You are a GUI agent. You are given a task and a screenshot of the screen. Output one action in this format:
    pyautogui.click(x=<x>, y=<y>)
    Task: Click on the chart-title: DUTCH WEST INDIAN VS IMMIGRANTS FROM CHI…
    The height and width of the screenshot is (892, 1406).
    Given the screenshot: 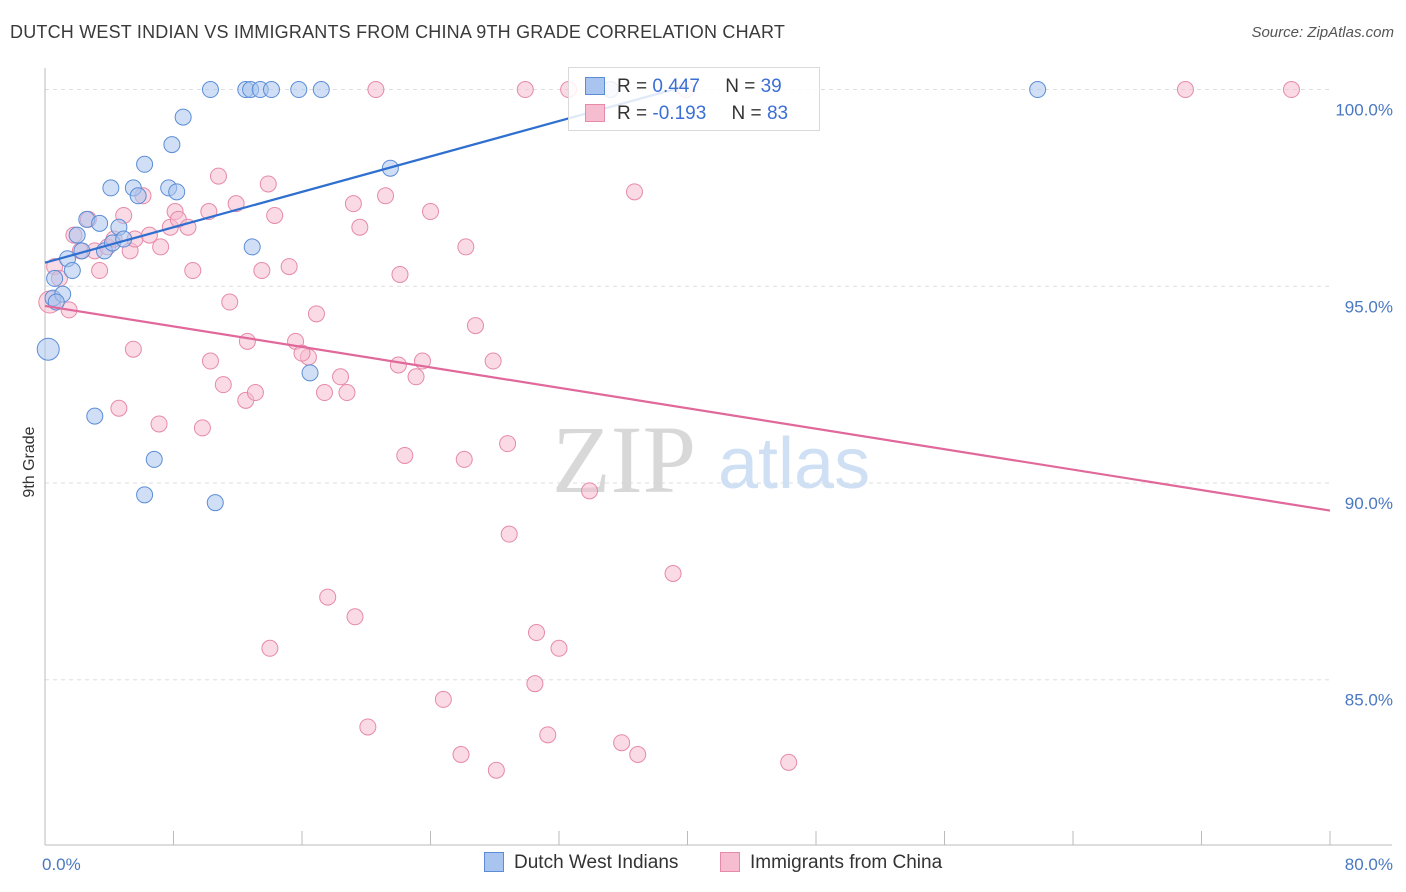 What is the action you would take?
    pyautogui.click(x=398, y=32)
    